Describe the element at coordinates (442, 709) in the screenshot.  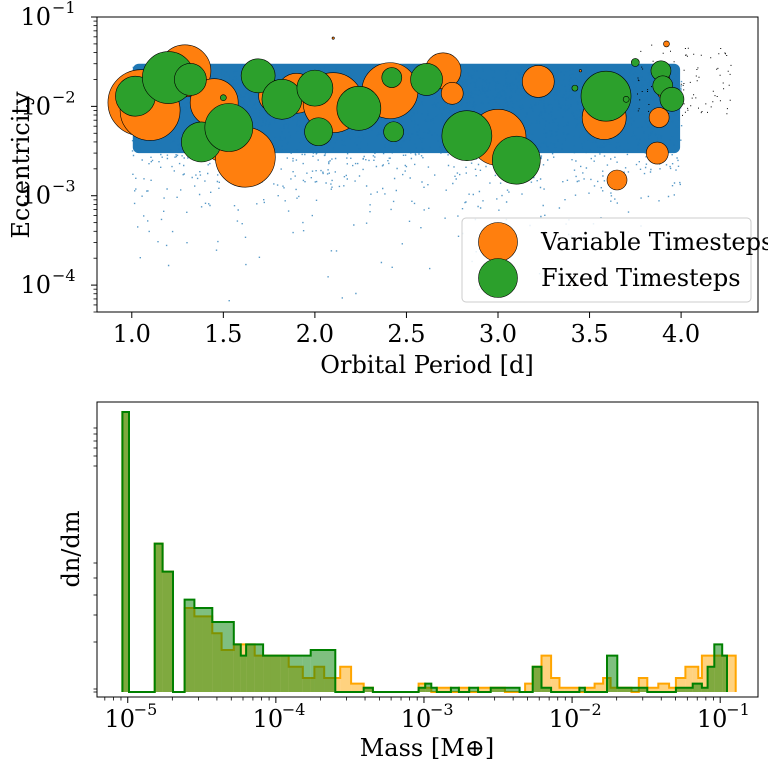
I see `x-tick-exponent: −3` at that location.